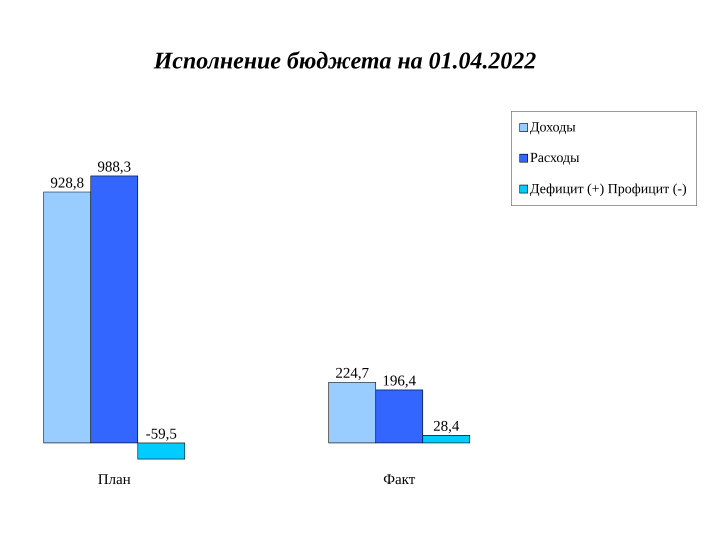 The height and width of the screenshot is (560, 726). What do you see at coordinates (352, 374) in the screenshot?
I see `data-label: 224,7` at bounding box center [352, 374].